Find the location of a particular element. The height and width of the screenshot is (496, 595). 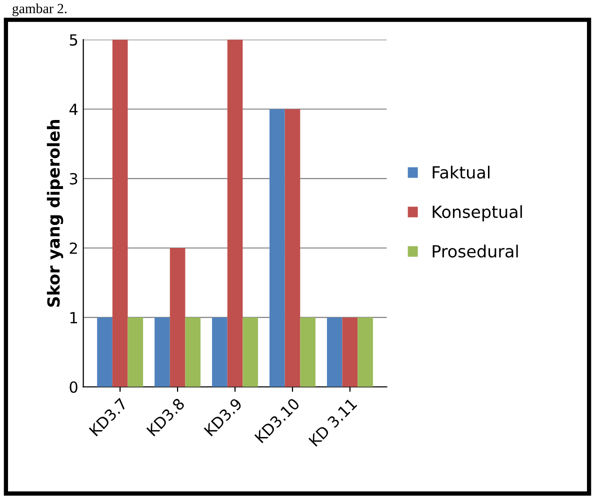

text: gambar 2. is located at coordinates (39, 9).